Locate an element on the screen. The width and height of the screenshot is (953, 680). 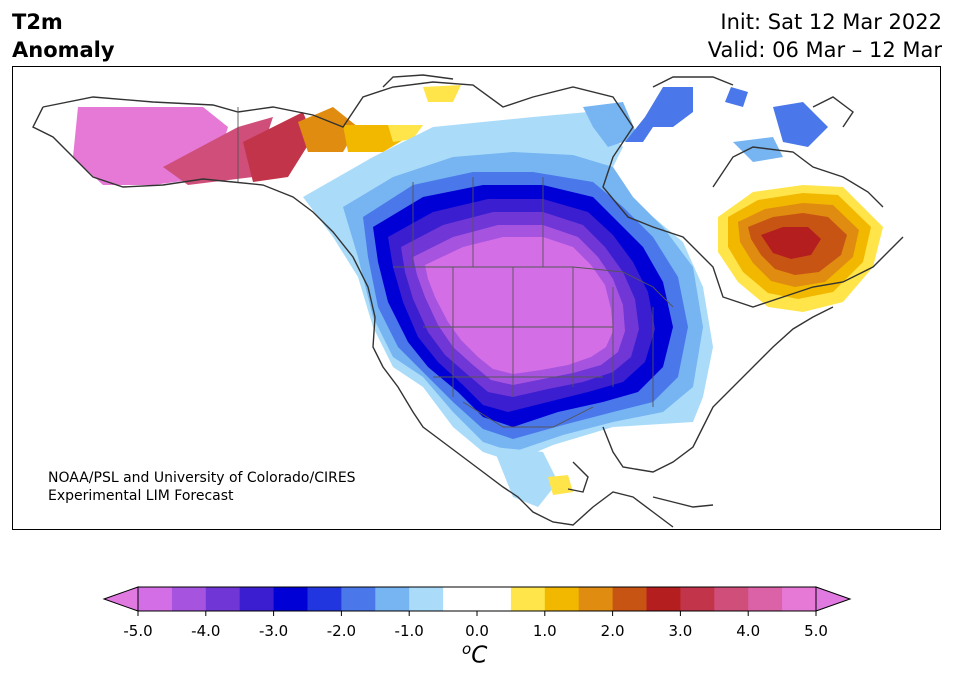
colorbar-tick-label: -3.0 is located at coordinates (273, 631).